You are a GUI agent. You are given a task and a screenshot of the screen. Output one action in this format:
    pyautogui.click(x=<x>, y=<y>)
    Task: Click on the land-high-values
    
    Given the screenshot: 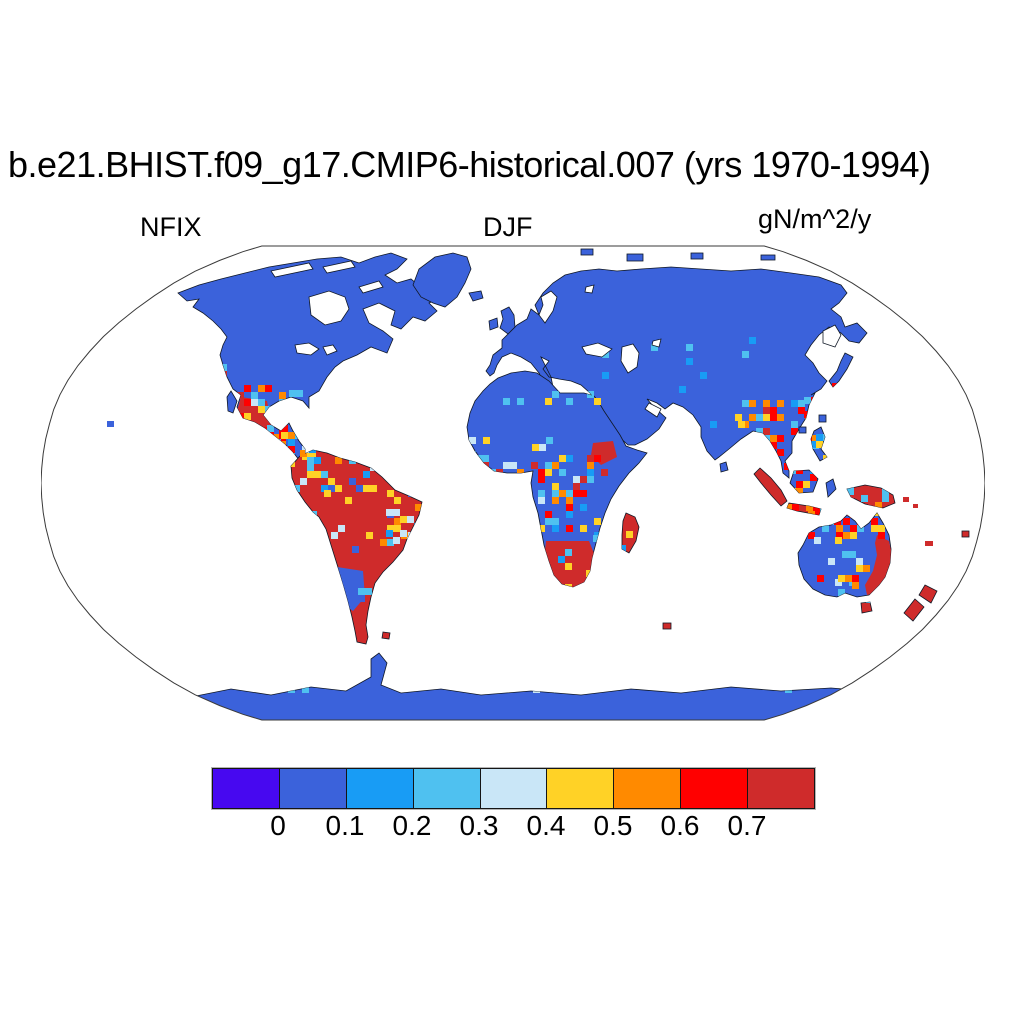 What is the action you would take?
    pyautogui.click(x=630, y=547)
    